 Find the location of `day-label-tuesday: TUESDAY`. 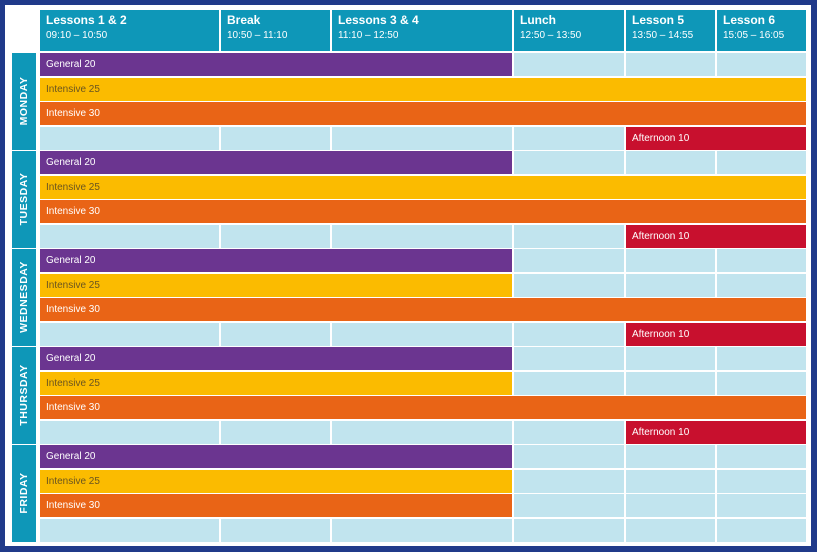

day-label-tuesday: TUESDAY is located at coordinates (24, 199).